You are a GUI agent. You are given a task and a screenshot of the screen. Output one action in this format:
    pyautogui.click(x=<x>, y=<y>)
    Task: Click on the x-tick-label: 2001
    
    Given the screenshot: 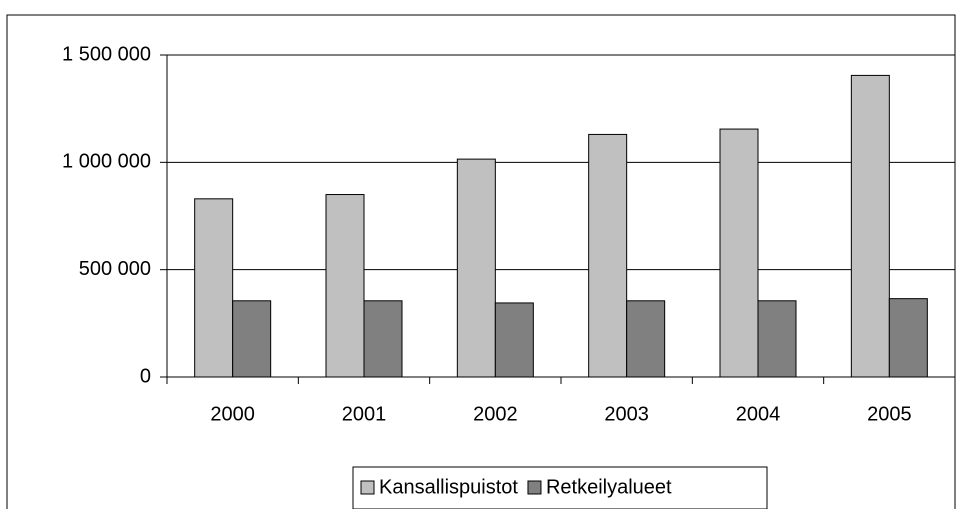 What is the action you would take?
    pyautogui.click(x=364, y=414)
    